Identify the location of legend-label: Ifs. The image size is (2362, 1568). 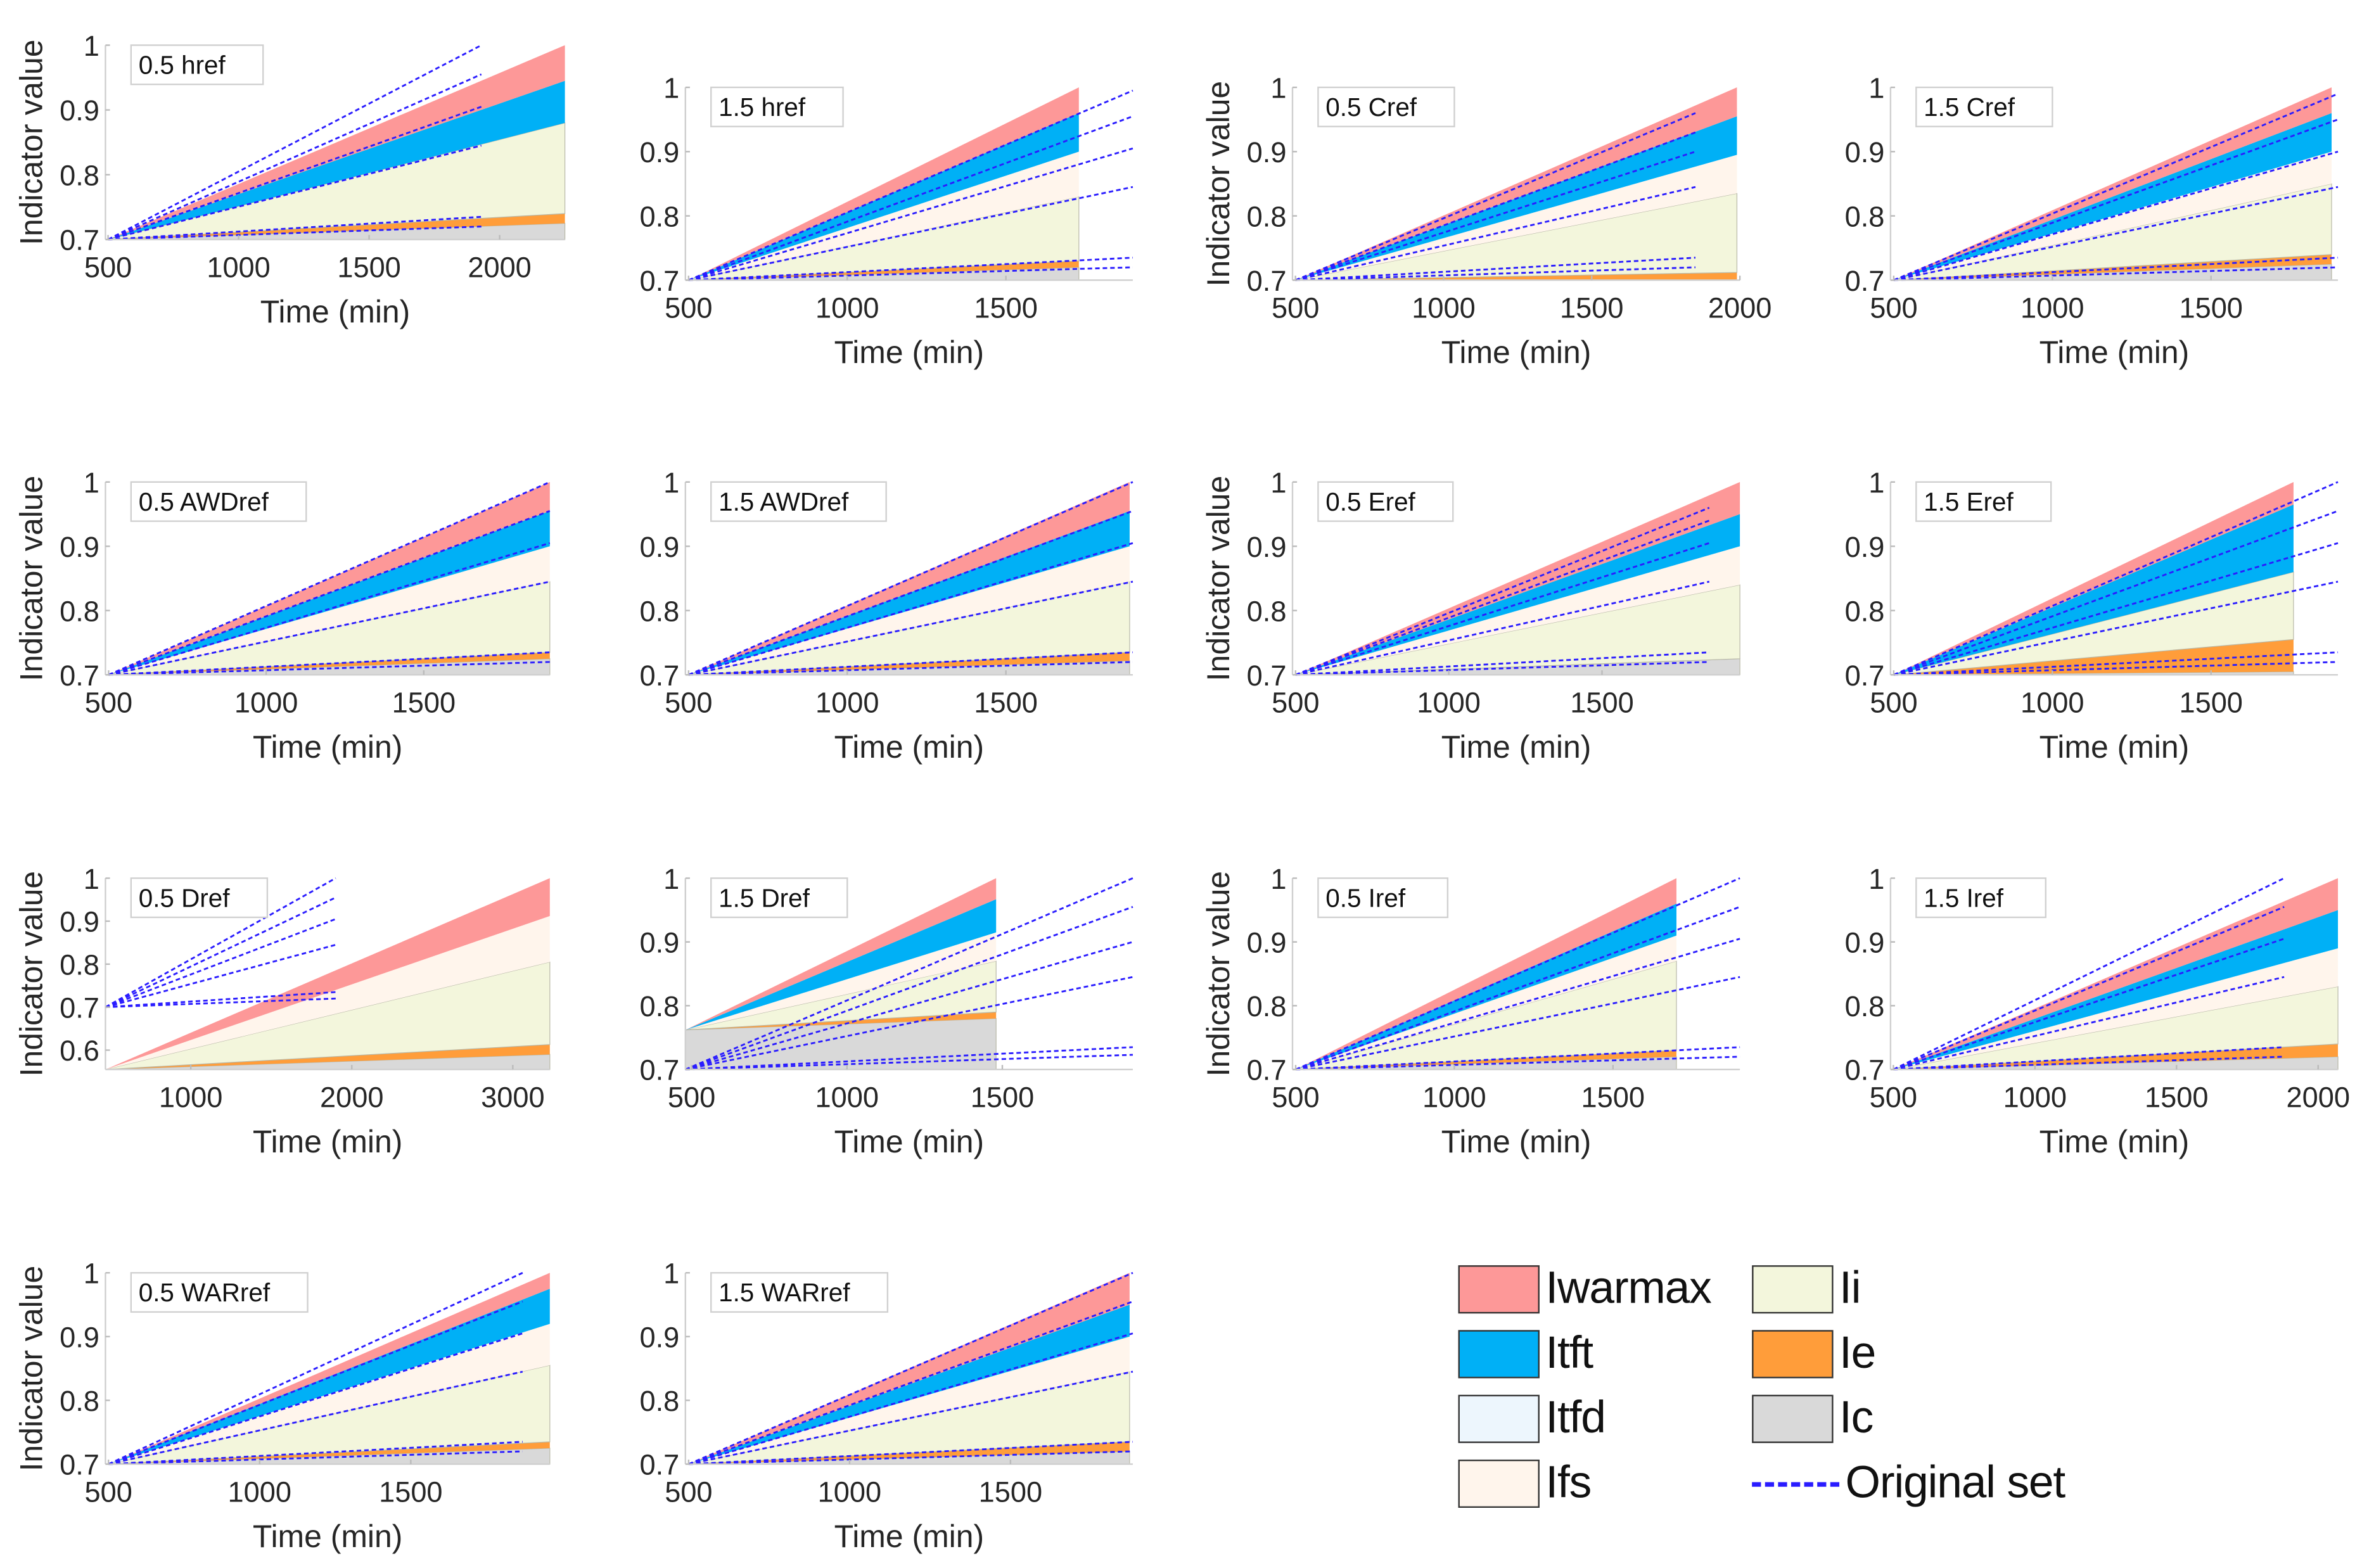
(1568, 1483).